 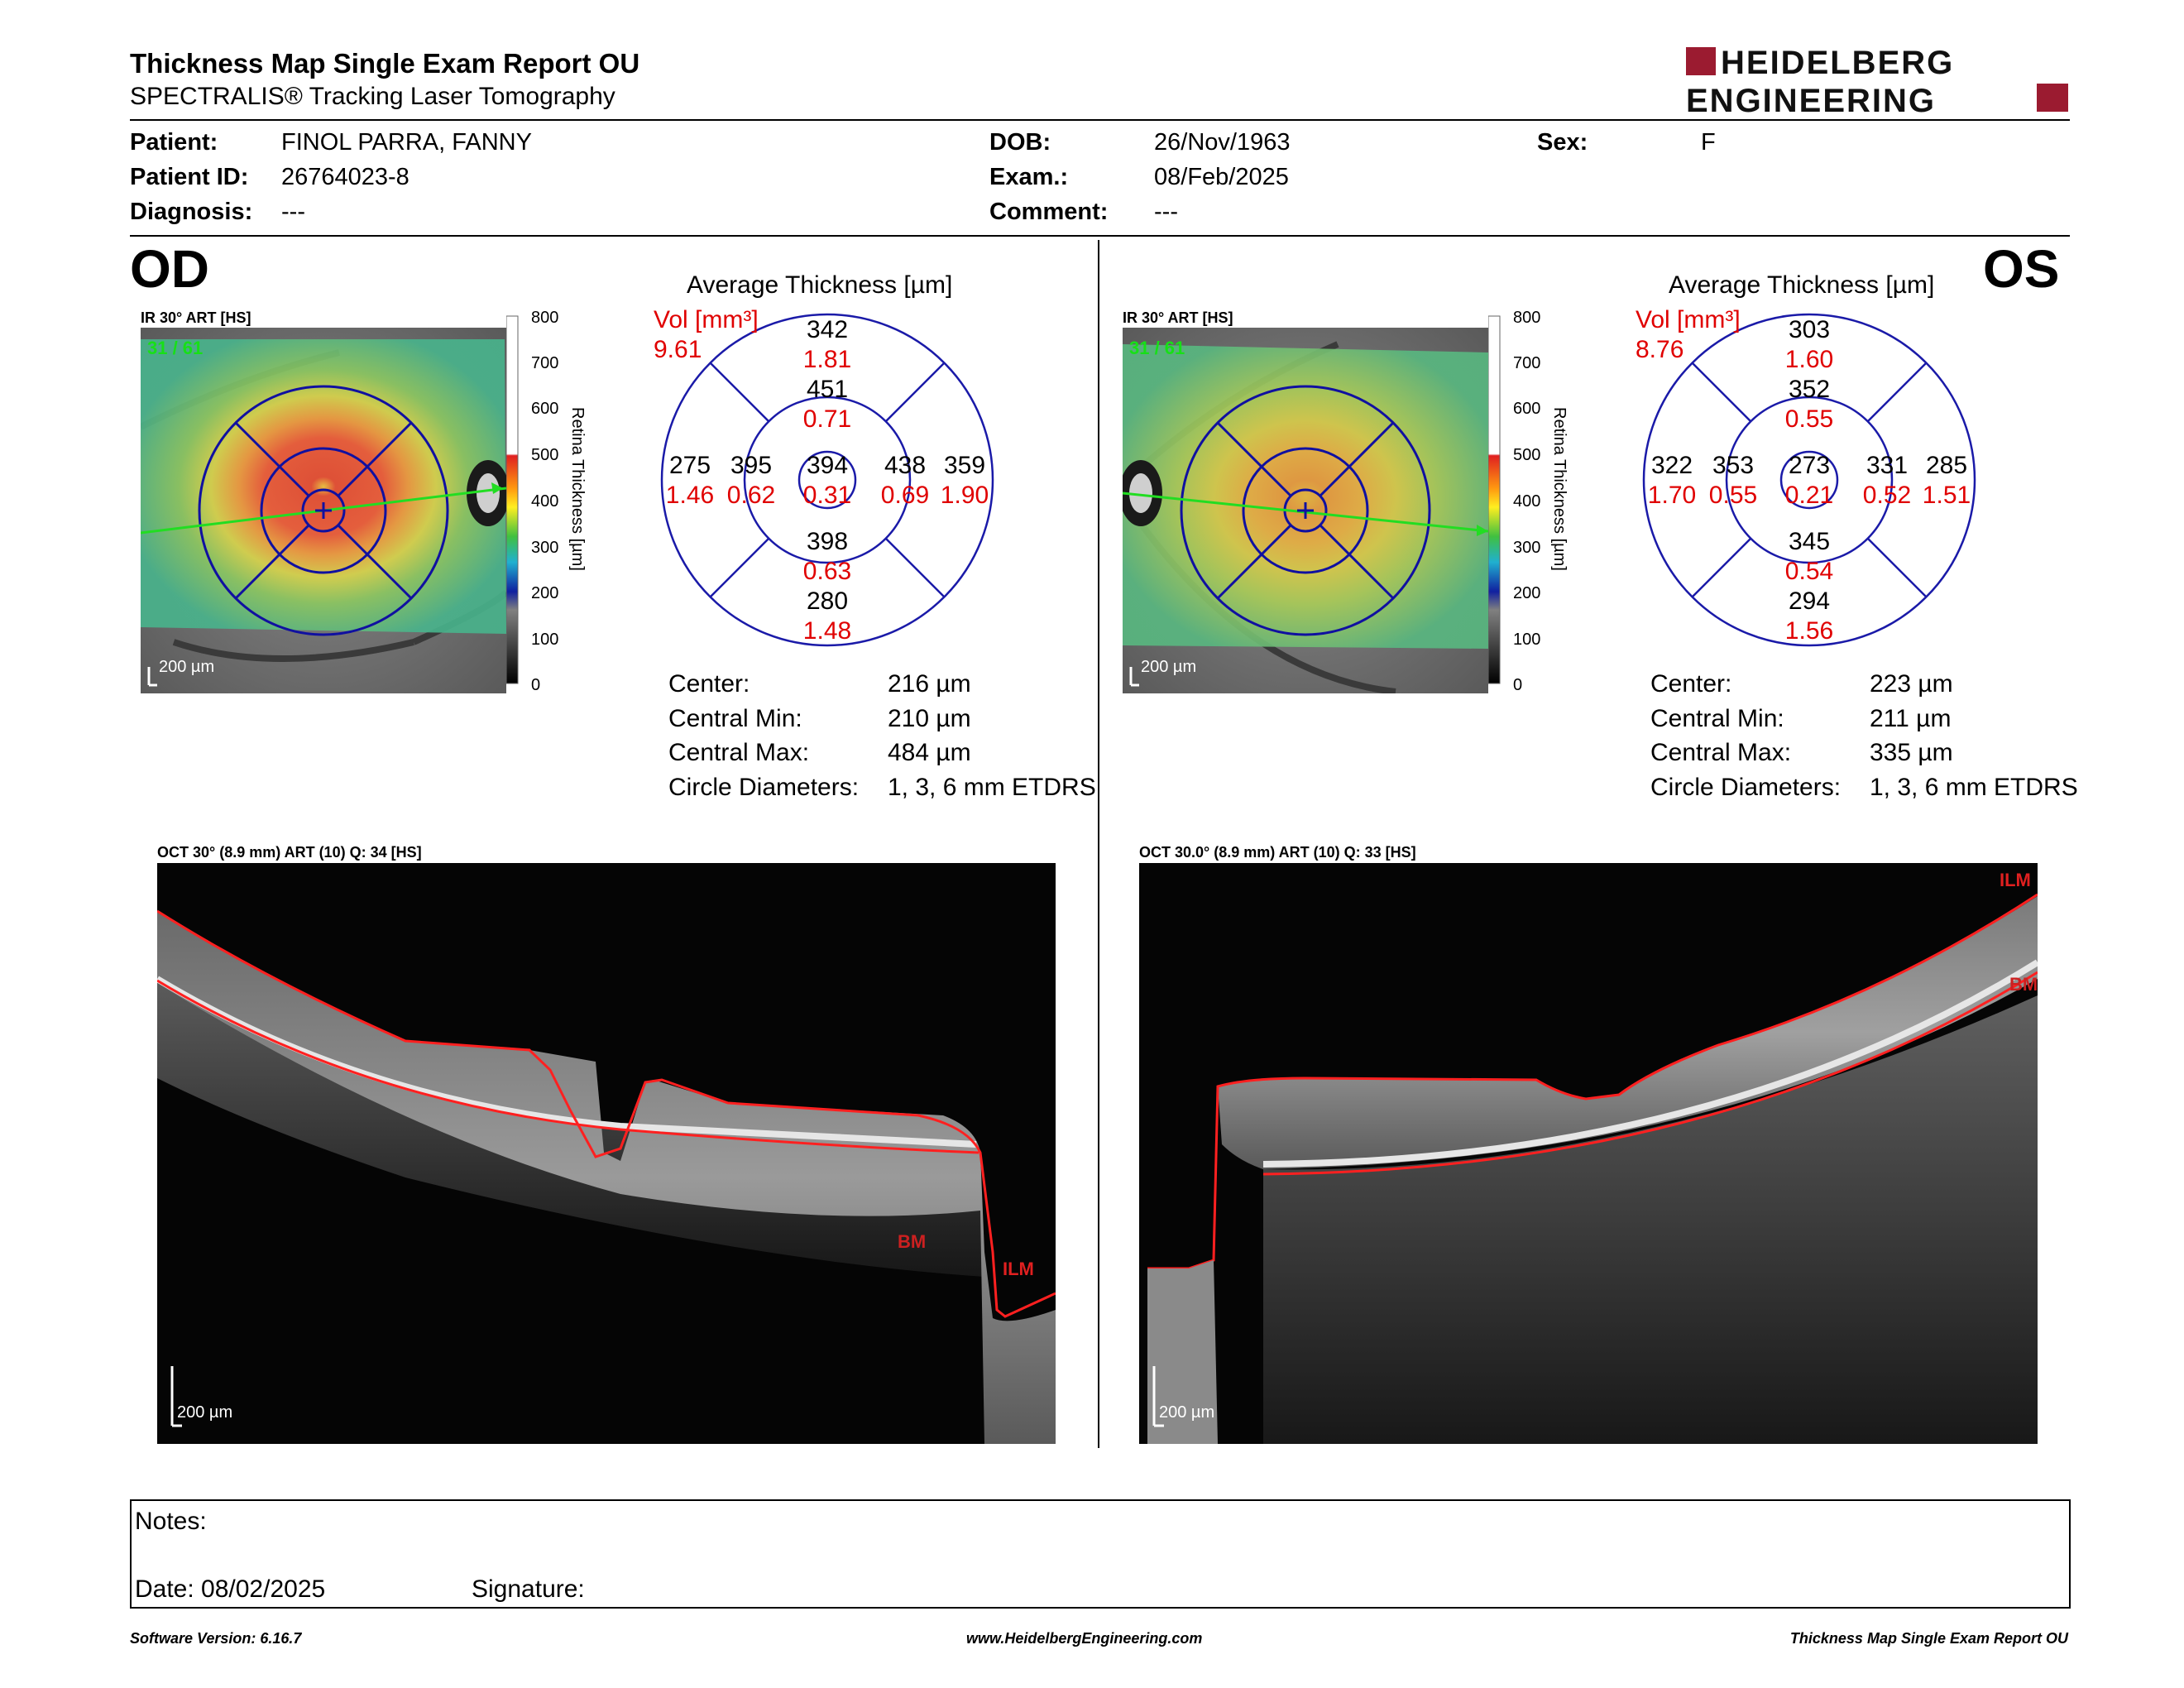 What do you see at coordinates (929, 684) in the screenshot?
I see `od-center-value: 216 µm` at bounding box center [929, 684].